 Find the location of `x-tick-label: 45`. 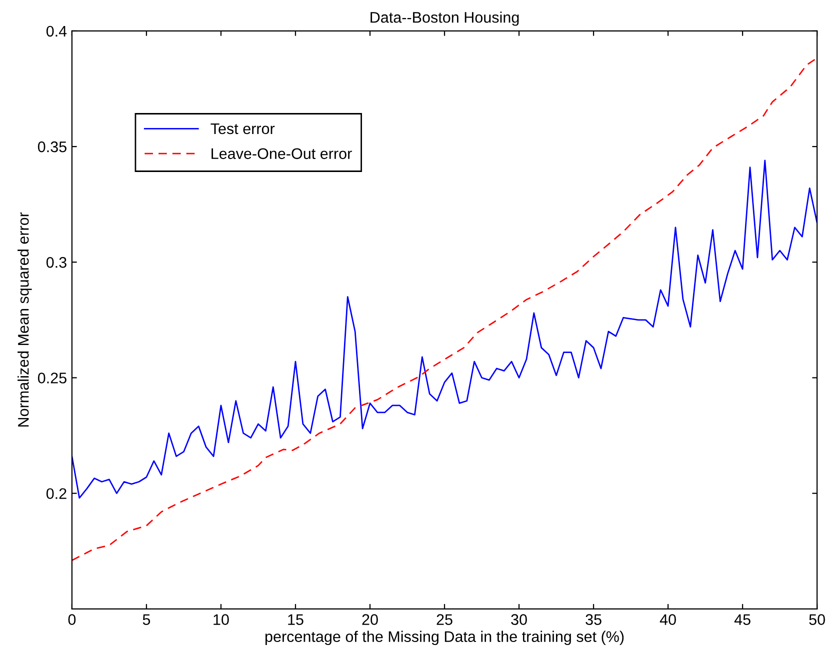

x-tick-label: 45 is located at coordinates (742, 619).